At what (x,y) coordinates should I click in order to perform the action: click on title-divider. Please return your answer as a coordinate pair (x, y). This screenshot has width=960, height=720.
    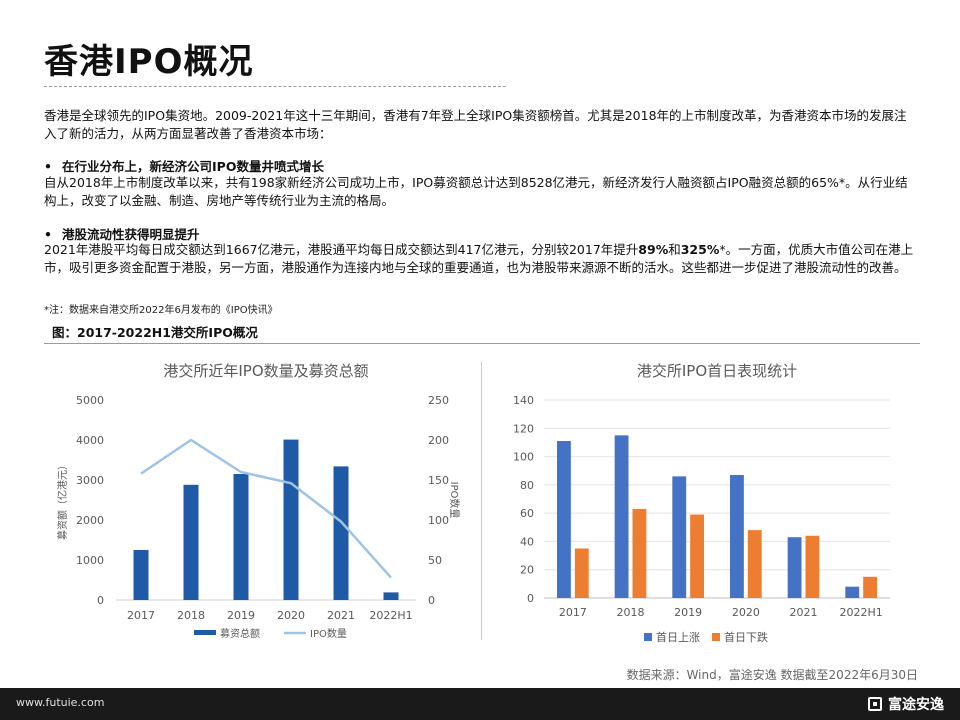
    Looking at the image, I should click on (275, 86).